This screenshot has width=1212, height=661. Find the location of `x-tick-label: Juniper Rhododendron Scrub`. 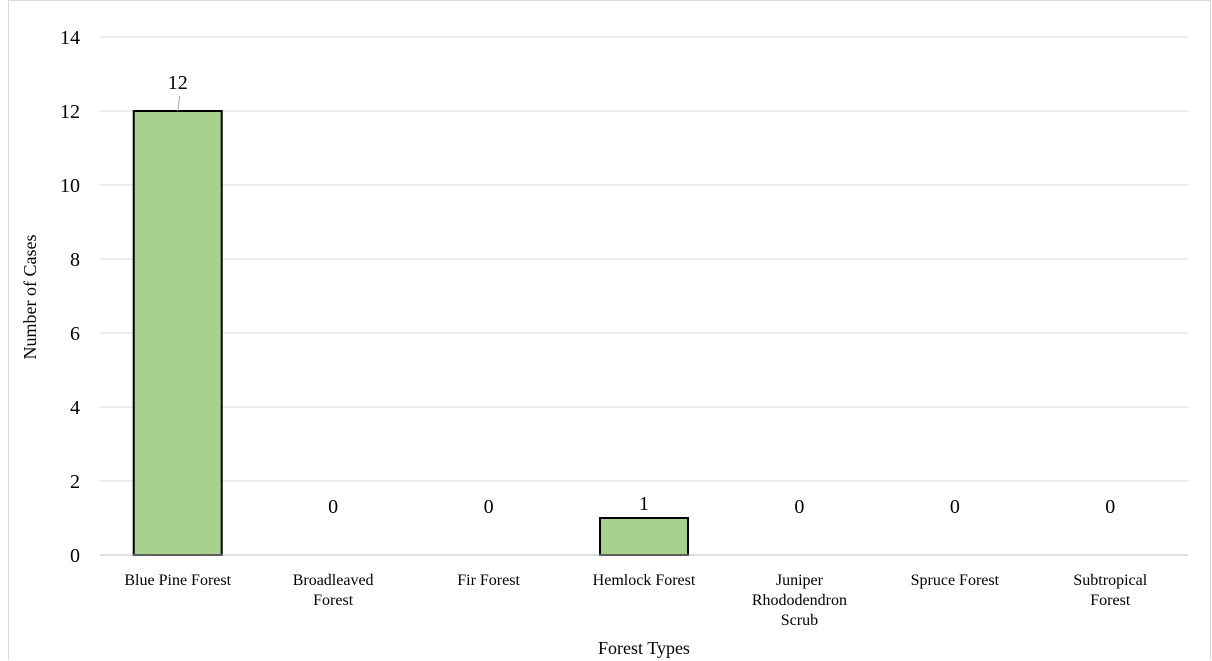

x-tick-label: Juniper Rhododendron Scrub is located at coordinates (799, 600).